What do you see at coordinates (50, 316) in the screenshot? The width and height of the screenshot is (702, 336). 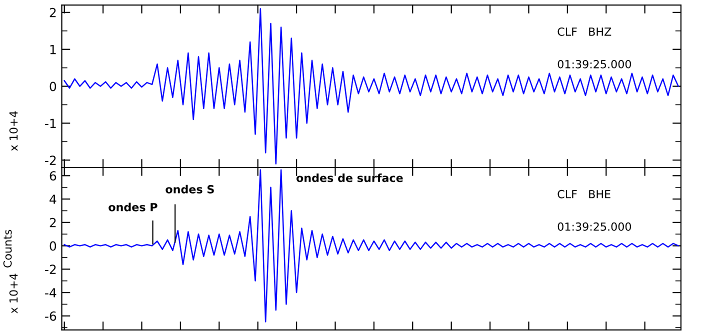 I see `y-tick-label: -6` at bounding box center [50, 316].